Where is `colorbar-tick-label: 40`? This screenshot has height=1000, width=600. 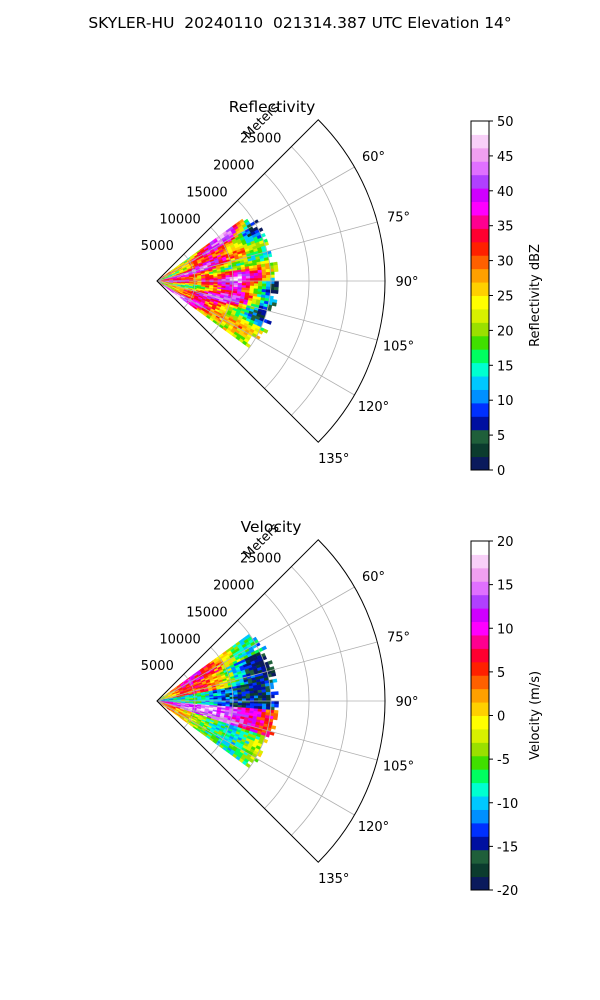
colorbar-tick-label: 40 is located at coordinates (505, 192).